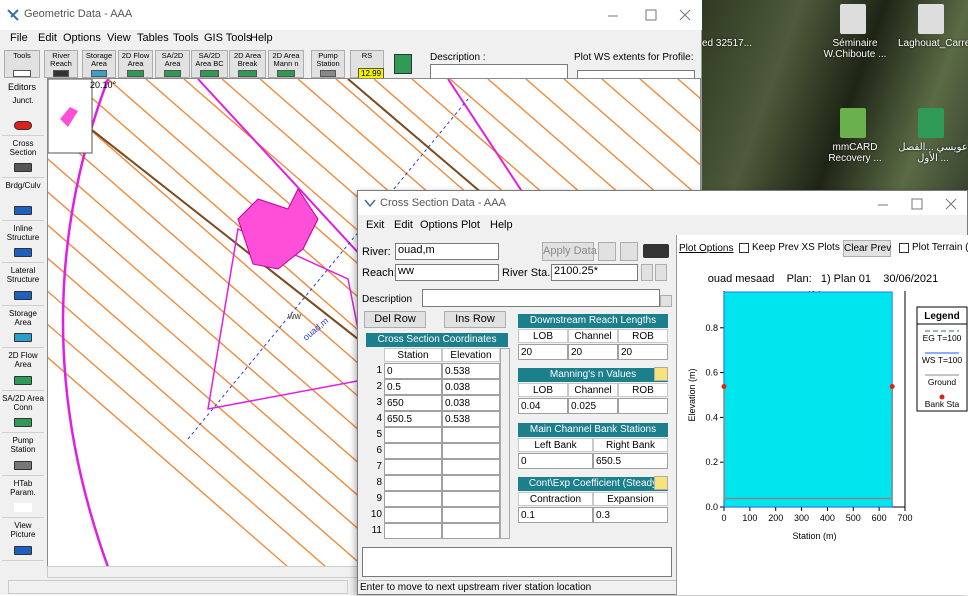 The width and height of the screenshot is (968, 596). I want to click on table-cell: 0.5, so click(413, 387).